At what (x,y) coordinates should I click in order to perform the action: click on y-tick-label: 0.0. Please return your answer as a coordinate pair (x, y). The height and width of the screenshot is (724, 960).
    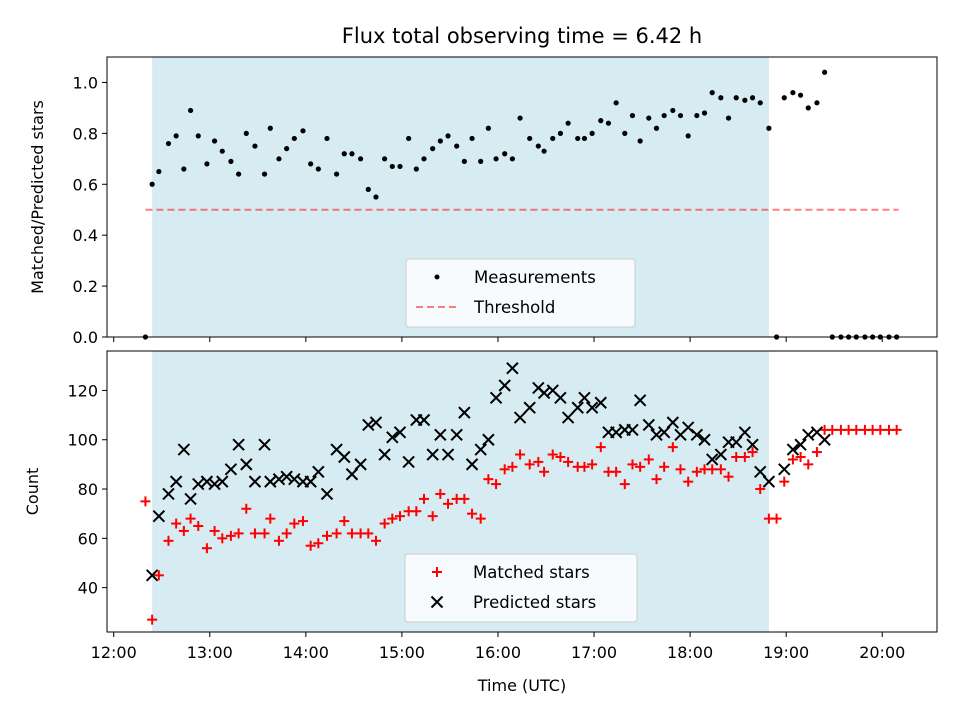
    Looking at the image, I should click on (85, 337).